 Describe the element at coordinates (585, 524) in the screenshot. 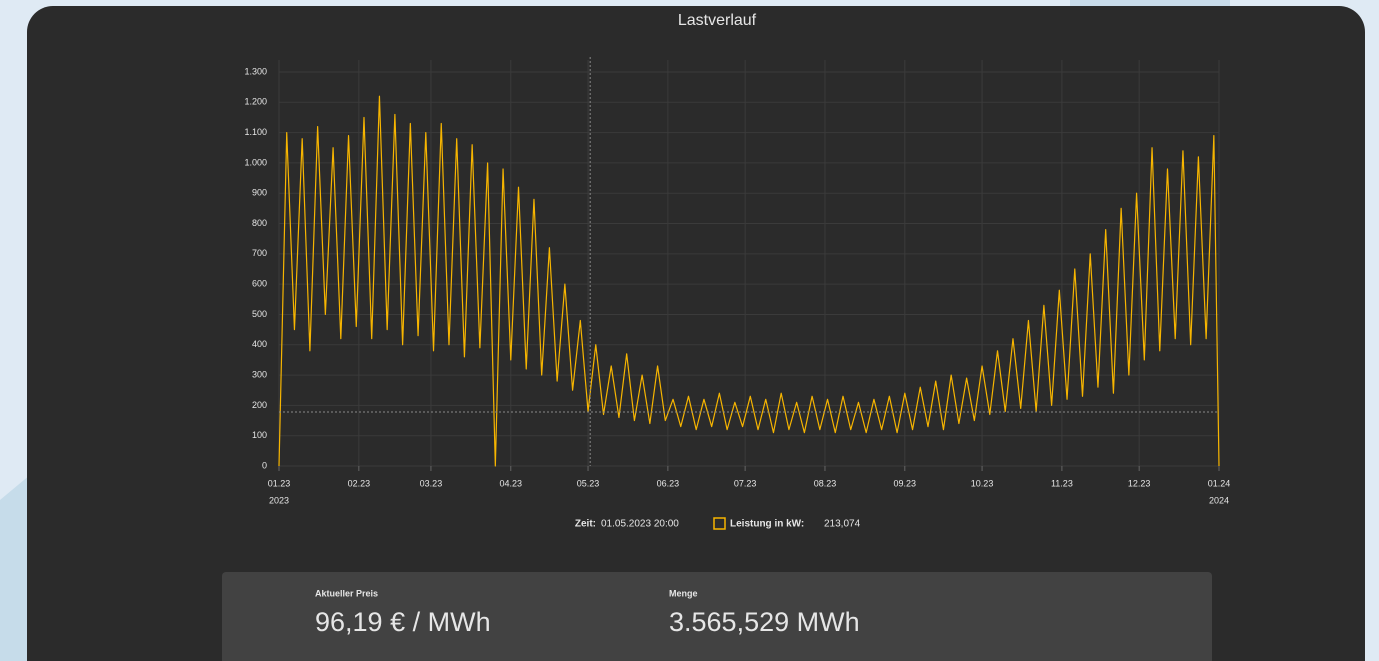

I see `tooltip-label: Zeit:` at that location.